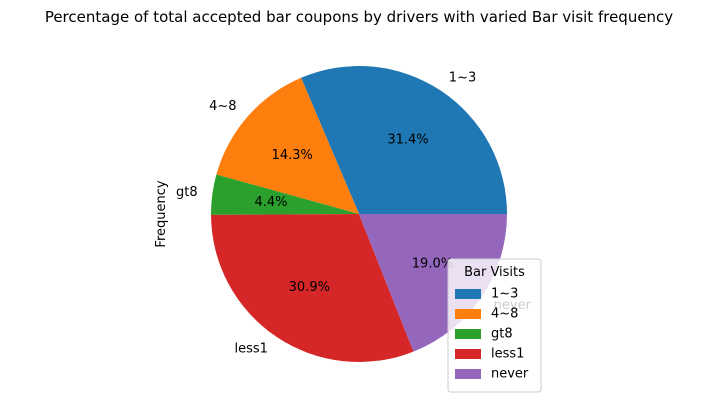 Image resolution: width=718 pixels, height=409 pixels. What do you see at coordinates (222, 106) in the screenshot?
I see `slice-label-4~8: 4~8` at bounding box center [222, 106].